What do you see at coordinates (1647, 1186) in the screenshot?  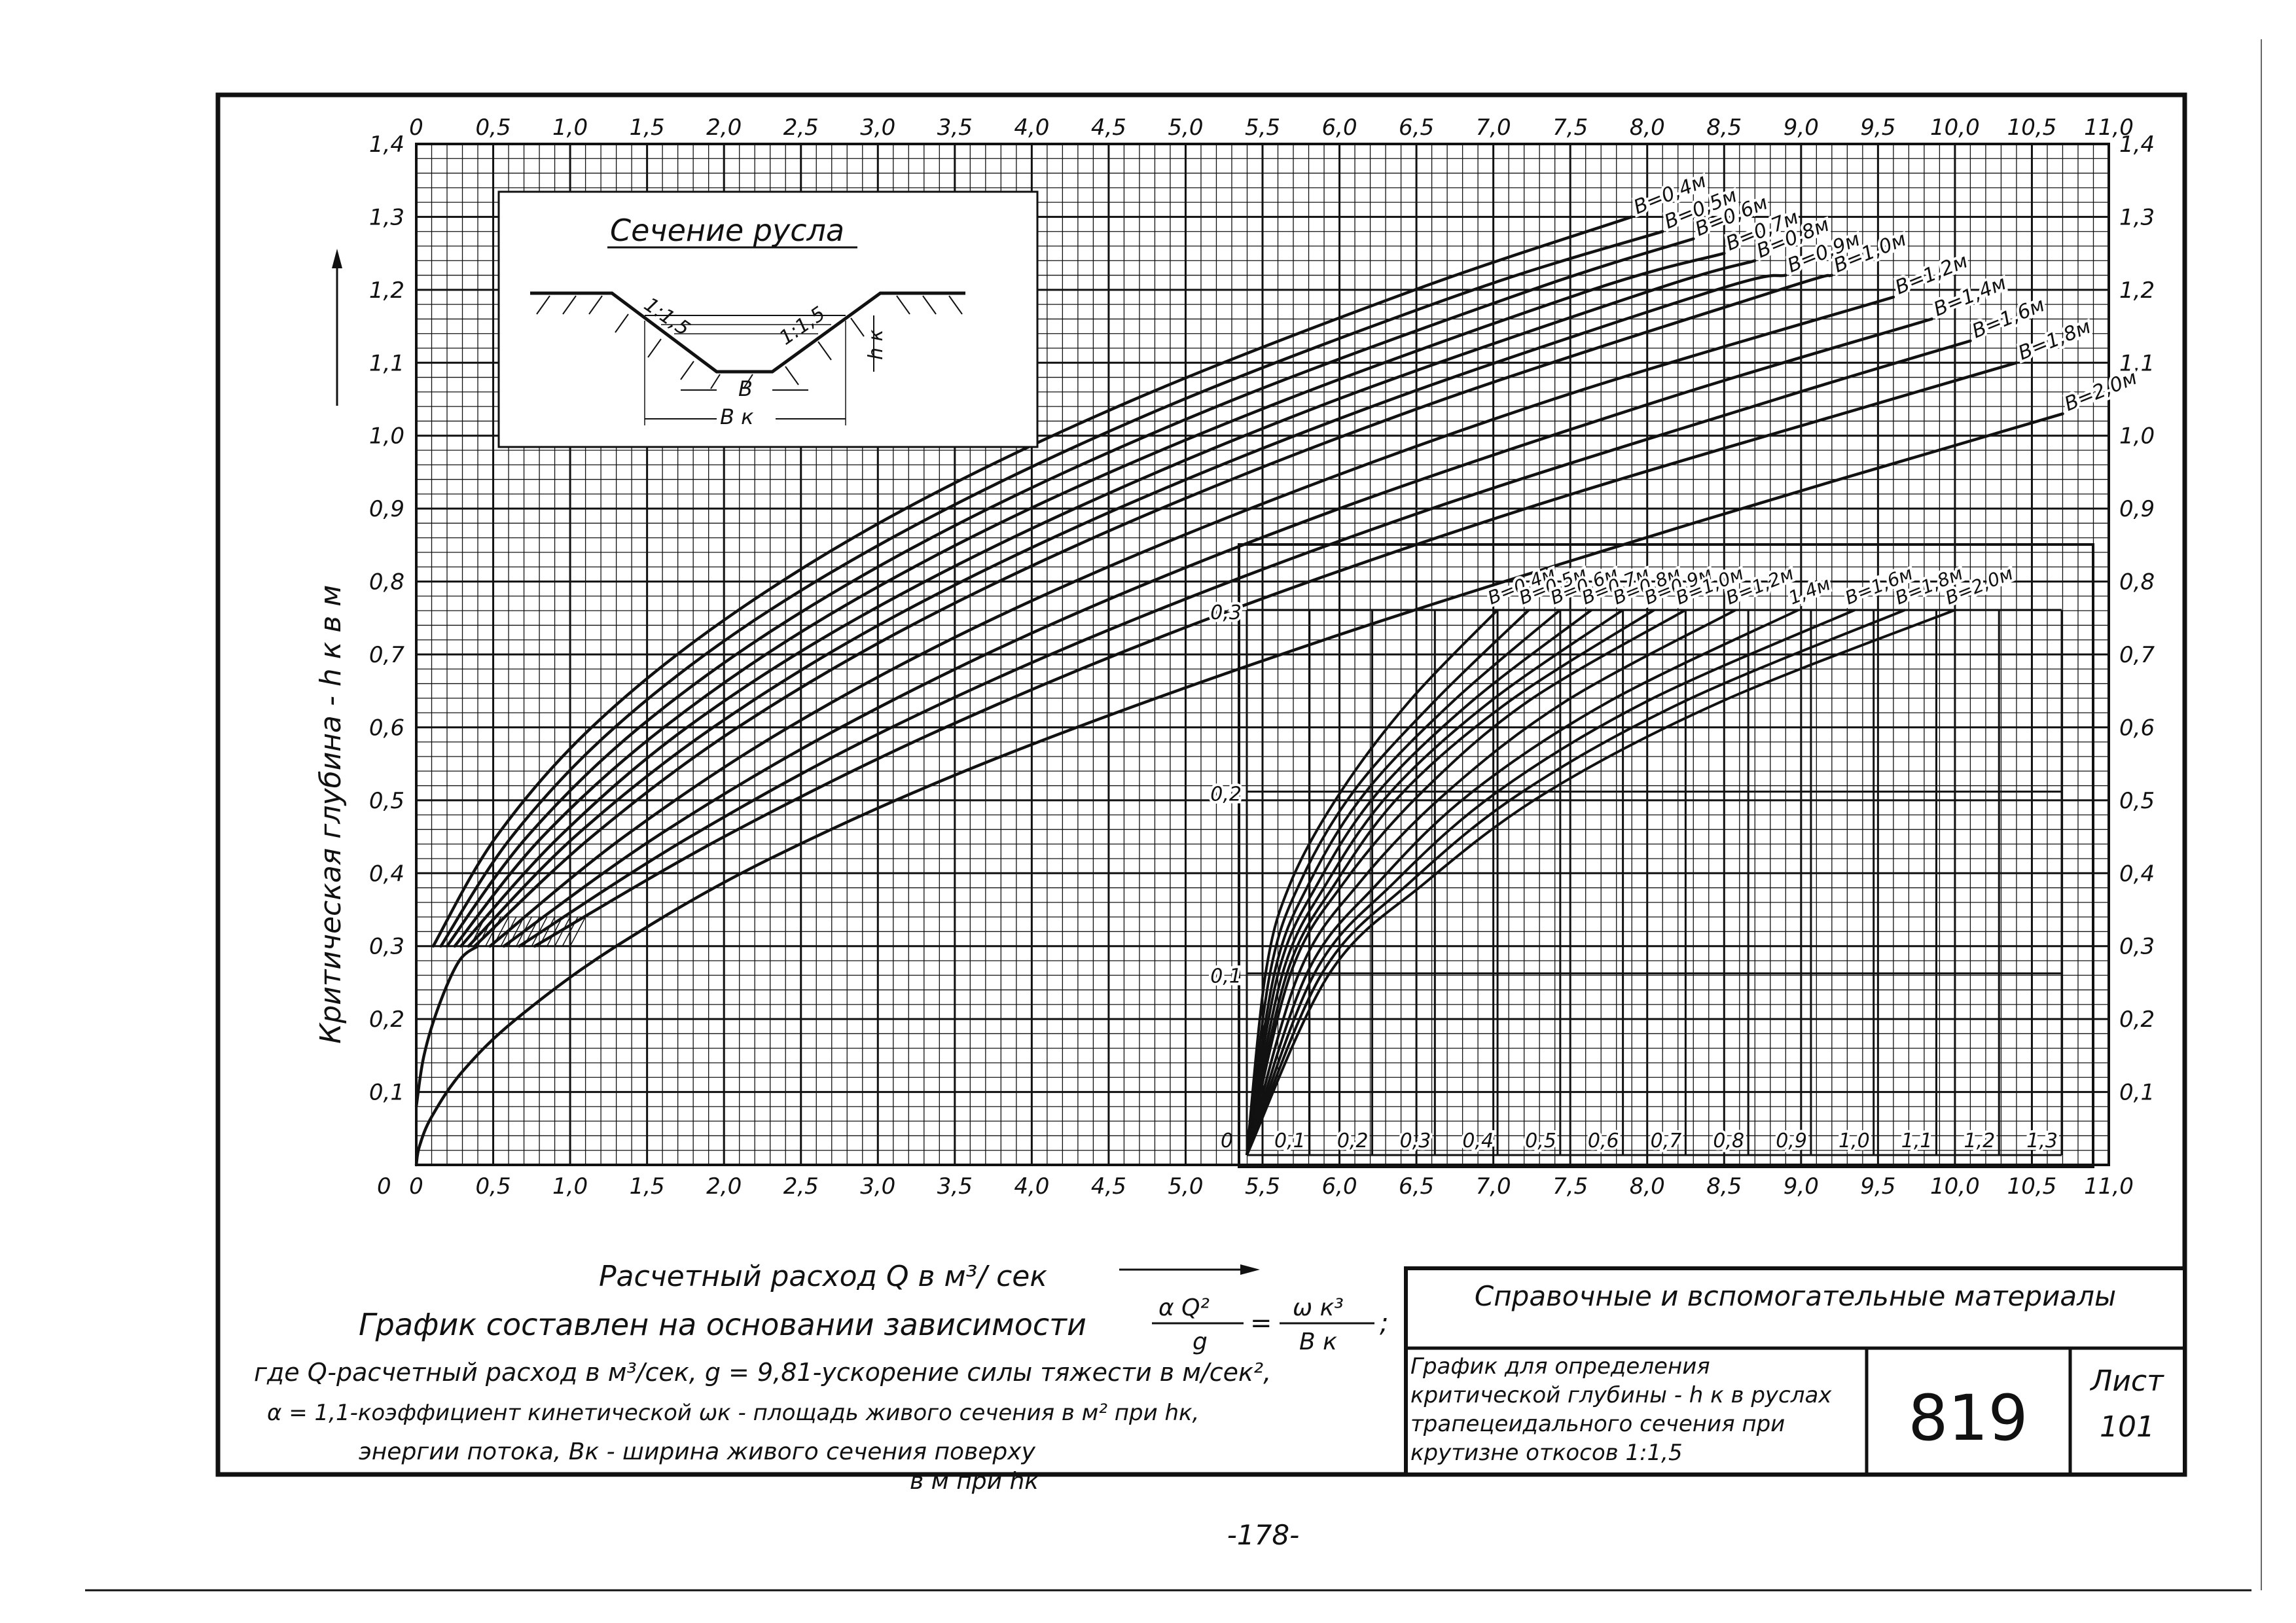 I see `x-tick-bottom: 8,0` at bounding box center [1647, 1186].